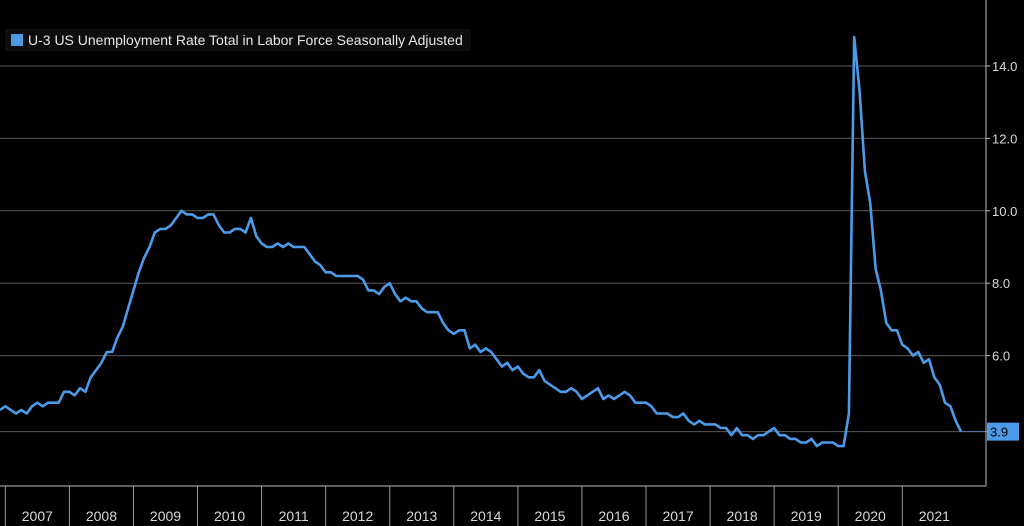 This screenshot has width=1024, height=526. What do you see at coordinates (294, 516) in the screenshot?
I see `x-tick-label: 2011` at bounding box center [294, 516].